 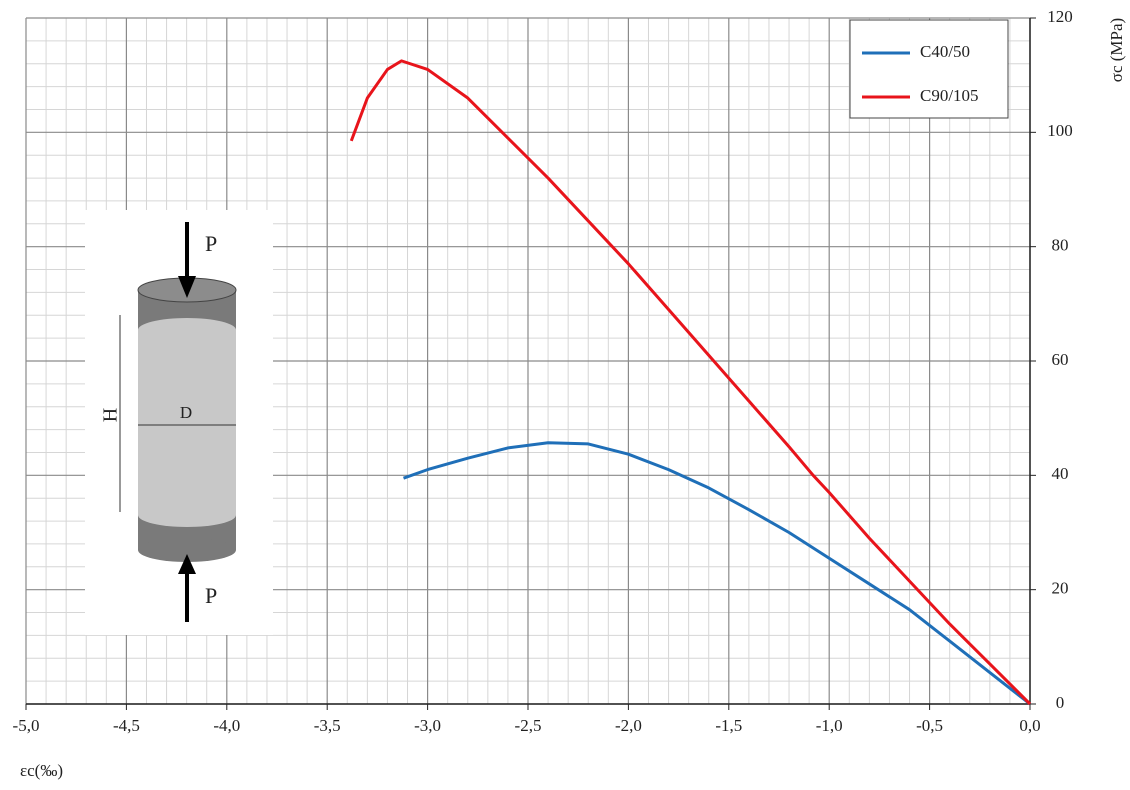 What do you see at coordinates (949, 95) in the screenshot?
I see `legend-label: C90/105` at bounding box center [949, 95].